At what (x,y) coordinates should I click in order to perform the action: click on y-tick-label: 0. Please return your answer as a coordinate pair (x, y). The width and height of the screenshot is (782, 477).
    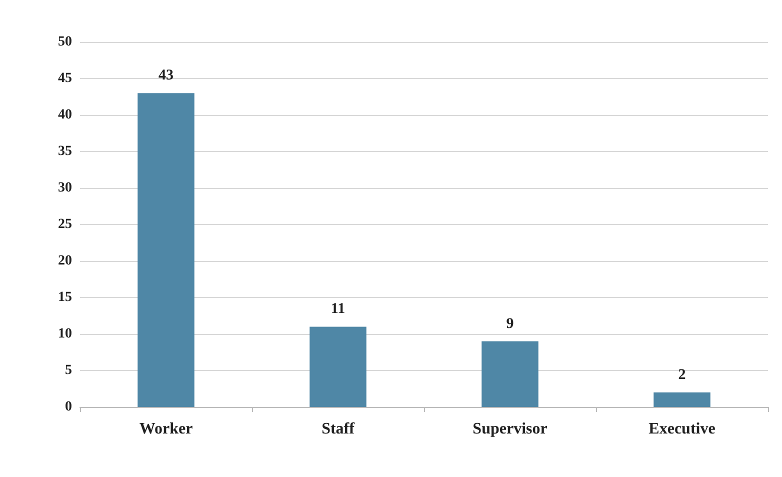
    Looking at the image, I should click on (68, 407).